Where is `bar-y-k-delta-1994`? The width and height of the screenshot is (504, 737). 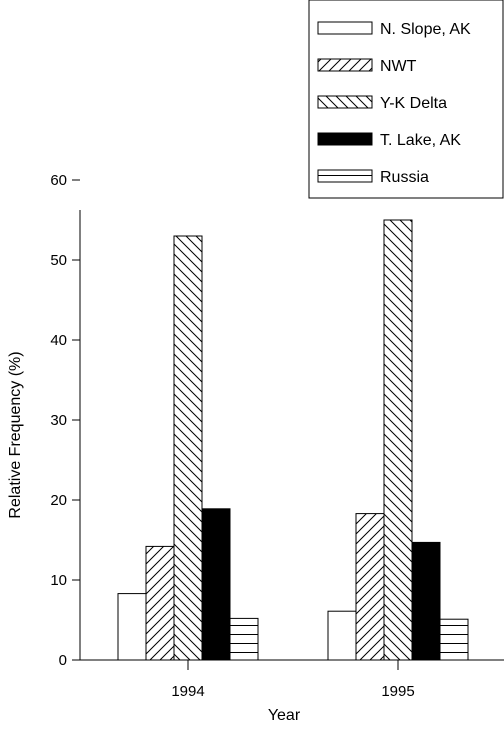 bar-y-k-delta-1994 is located at coordinates (188, 448).